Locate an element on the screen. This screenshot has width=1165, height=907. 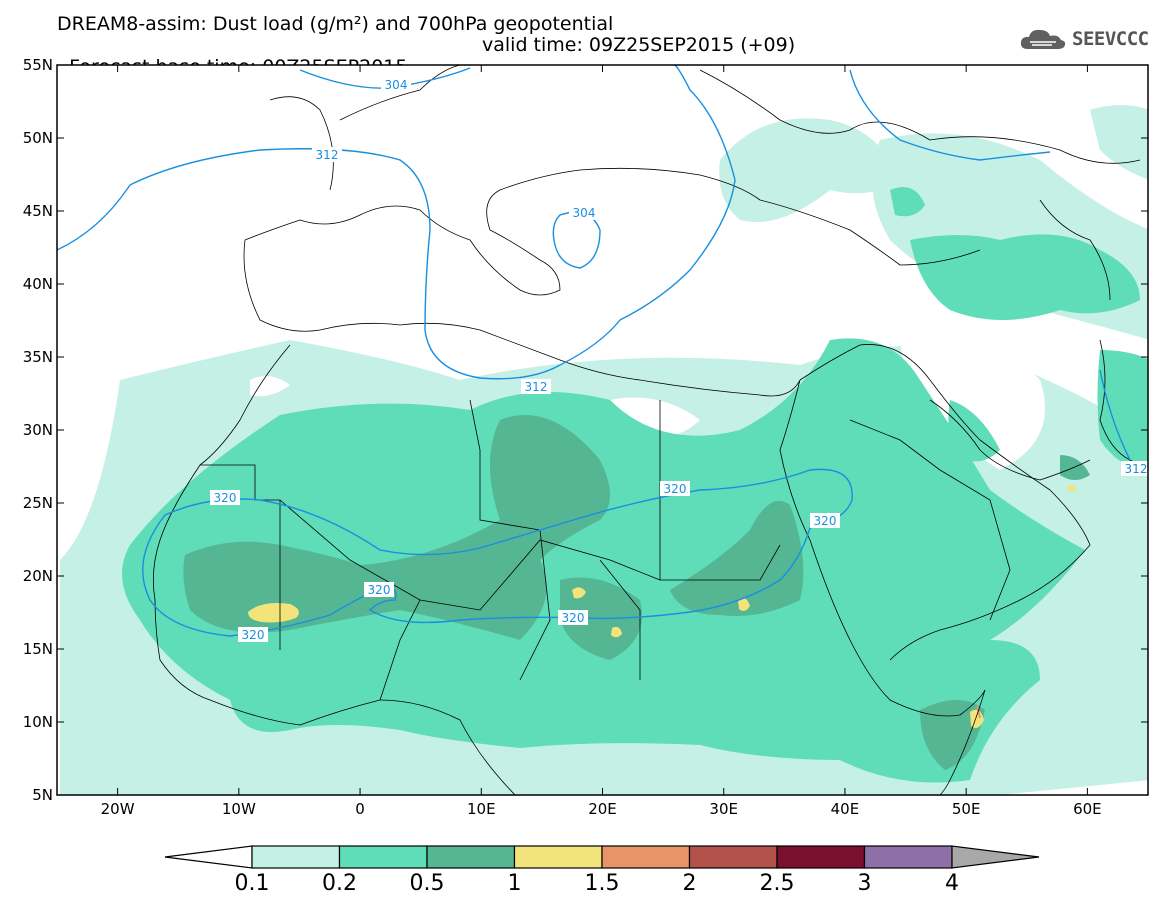
lon-label: 0 is located at coordinates (360, 809).